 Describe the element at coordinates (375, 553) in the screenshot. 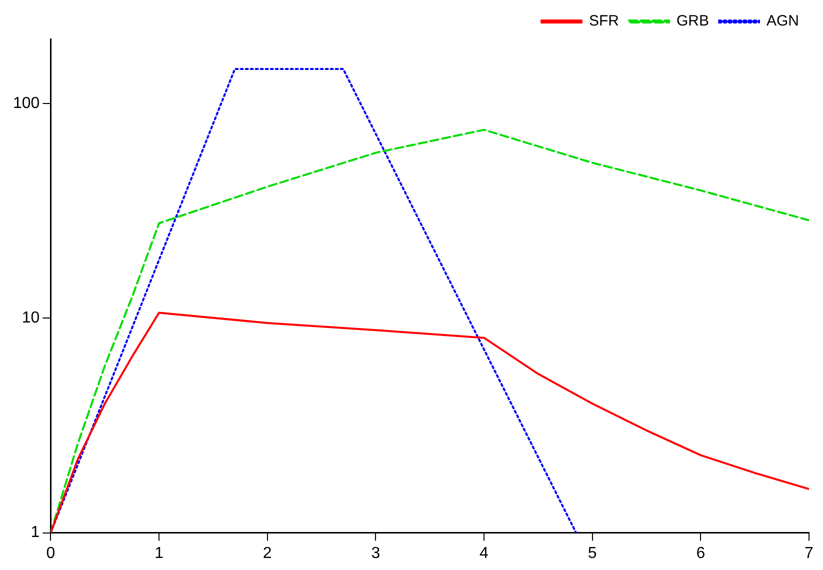

I see `x-tick-label: 3` at that location.